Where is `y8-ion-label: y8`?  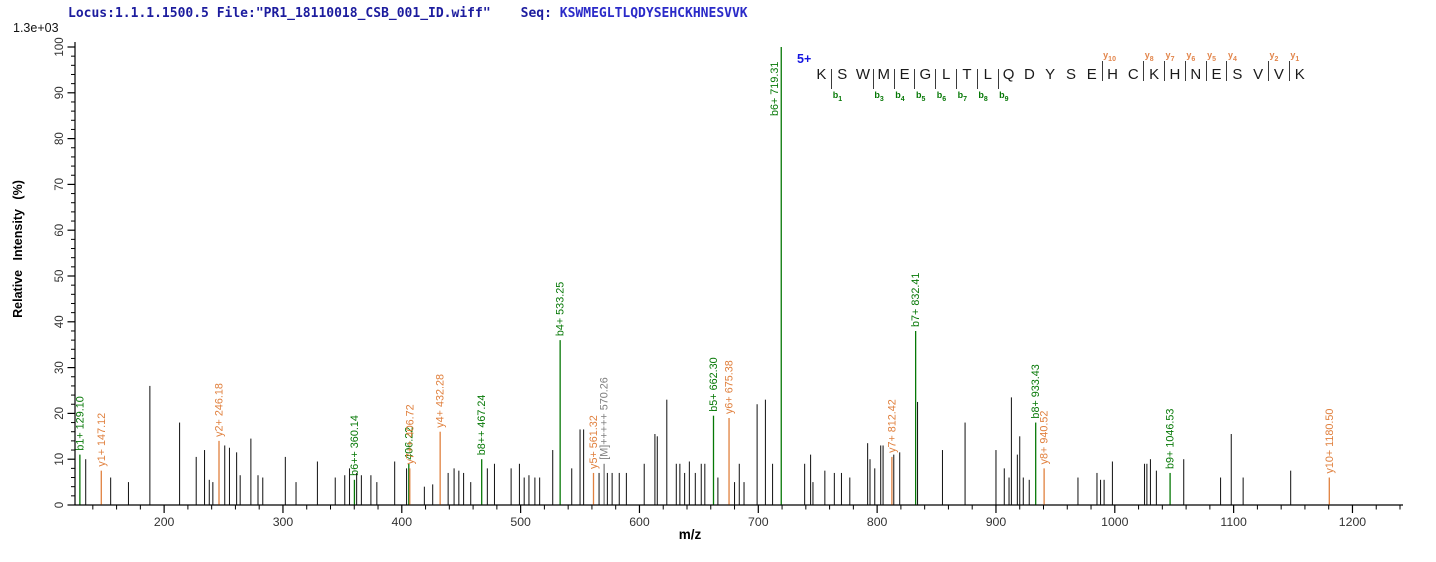 y8-ion-label: y8 is located at coordinates (1149, 56).